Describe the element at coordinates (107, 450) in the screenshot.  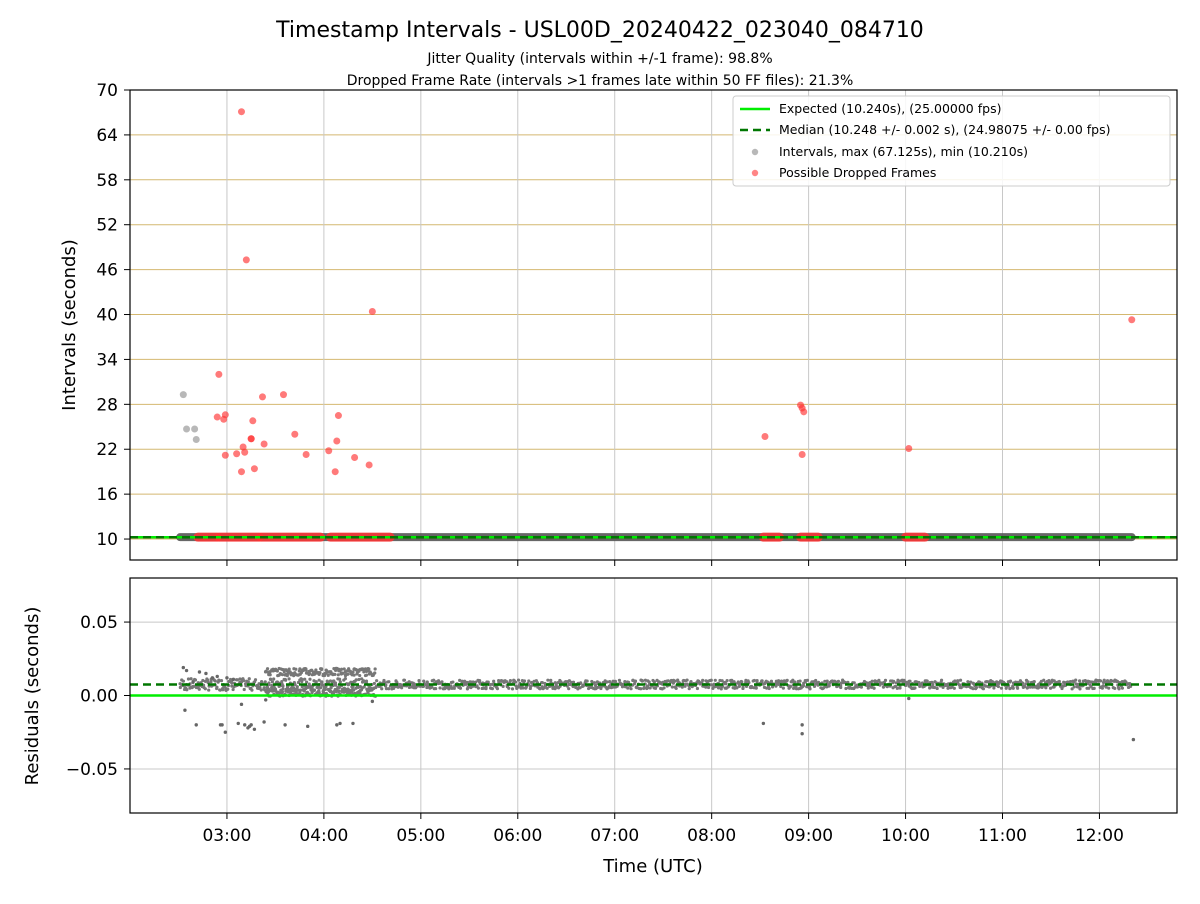
I see `intervals-y-tick-label: 22` at that location.